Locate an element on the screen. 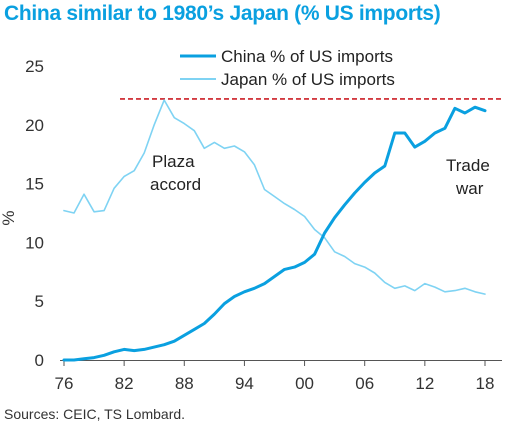 The image size is (524, 430). y-tick-label: 10 is located at coordinates (34, 242).